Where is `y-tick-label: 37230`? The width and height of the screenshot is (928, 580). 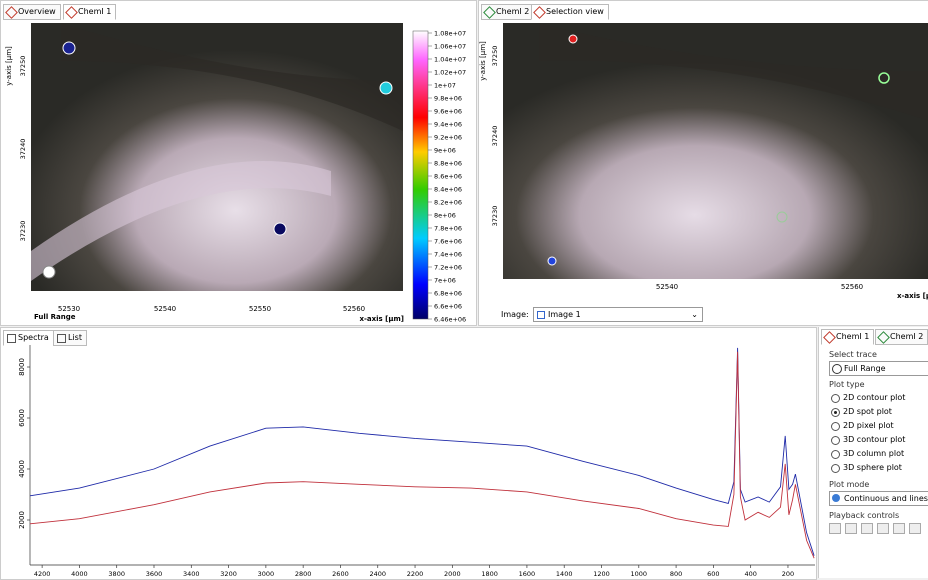
y-tick-label: 37230 is located at coordinates (495, 216).